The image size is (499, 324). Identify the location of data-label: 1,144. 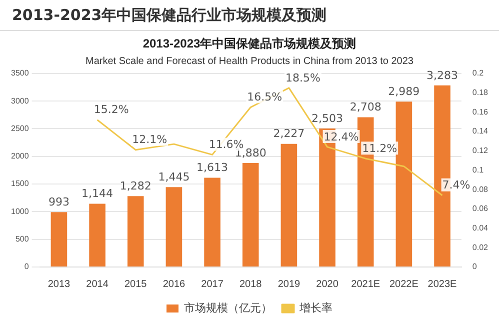
(98, 193).